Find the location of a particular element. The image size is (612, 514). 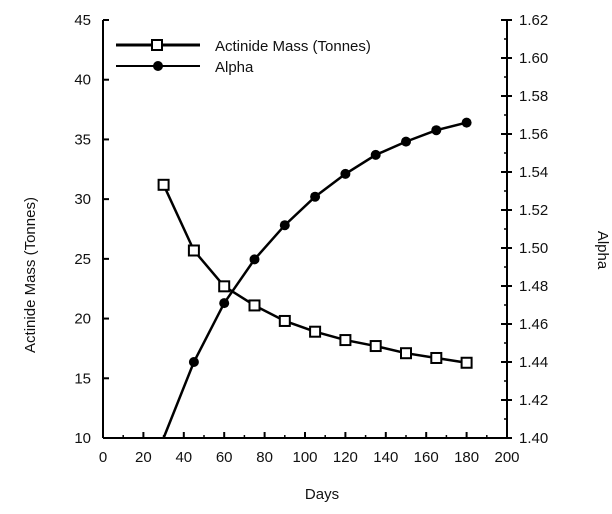

x-tick-label: 60 is located at coordinates (224, 457).